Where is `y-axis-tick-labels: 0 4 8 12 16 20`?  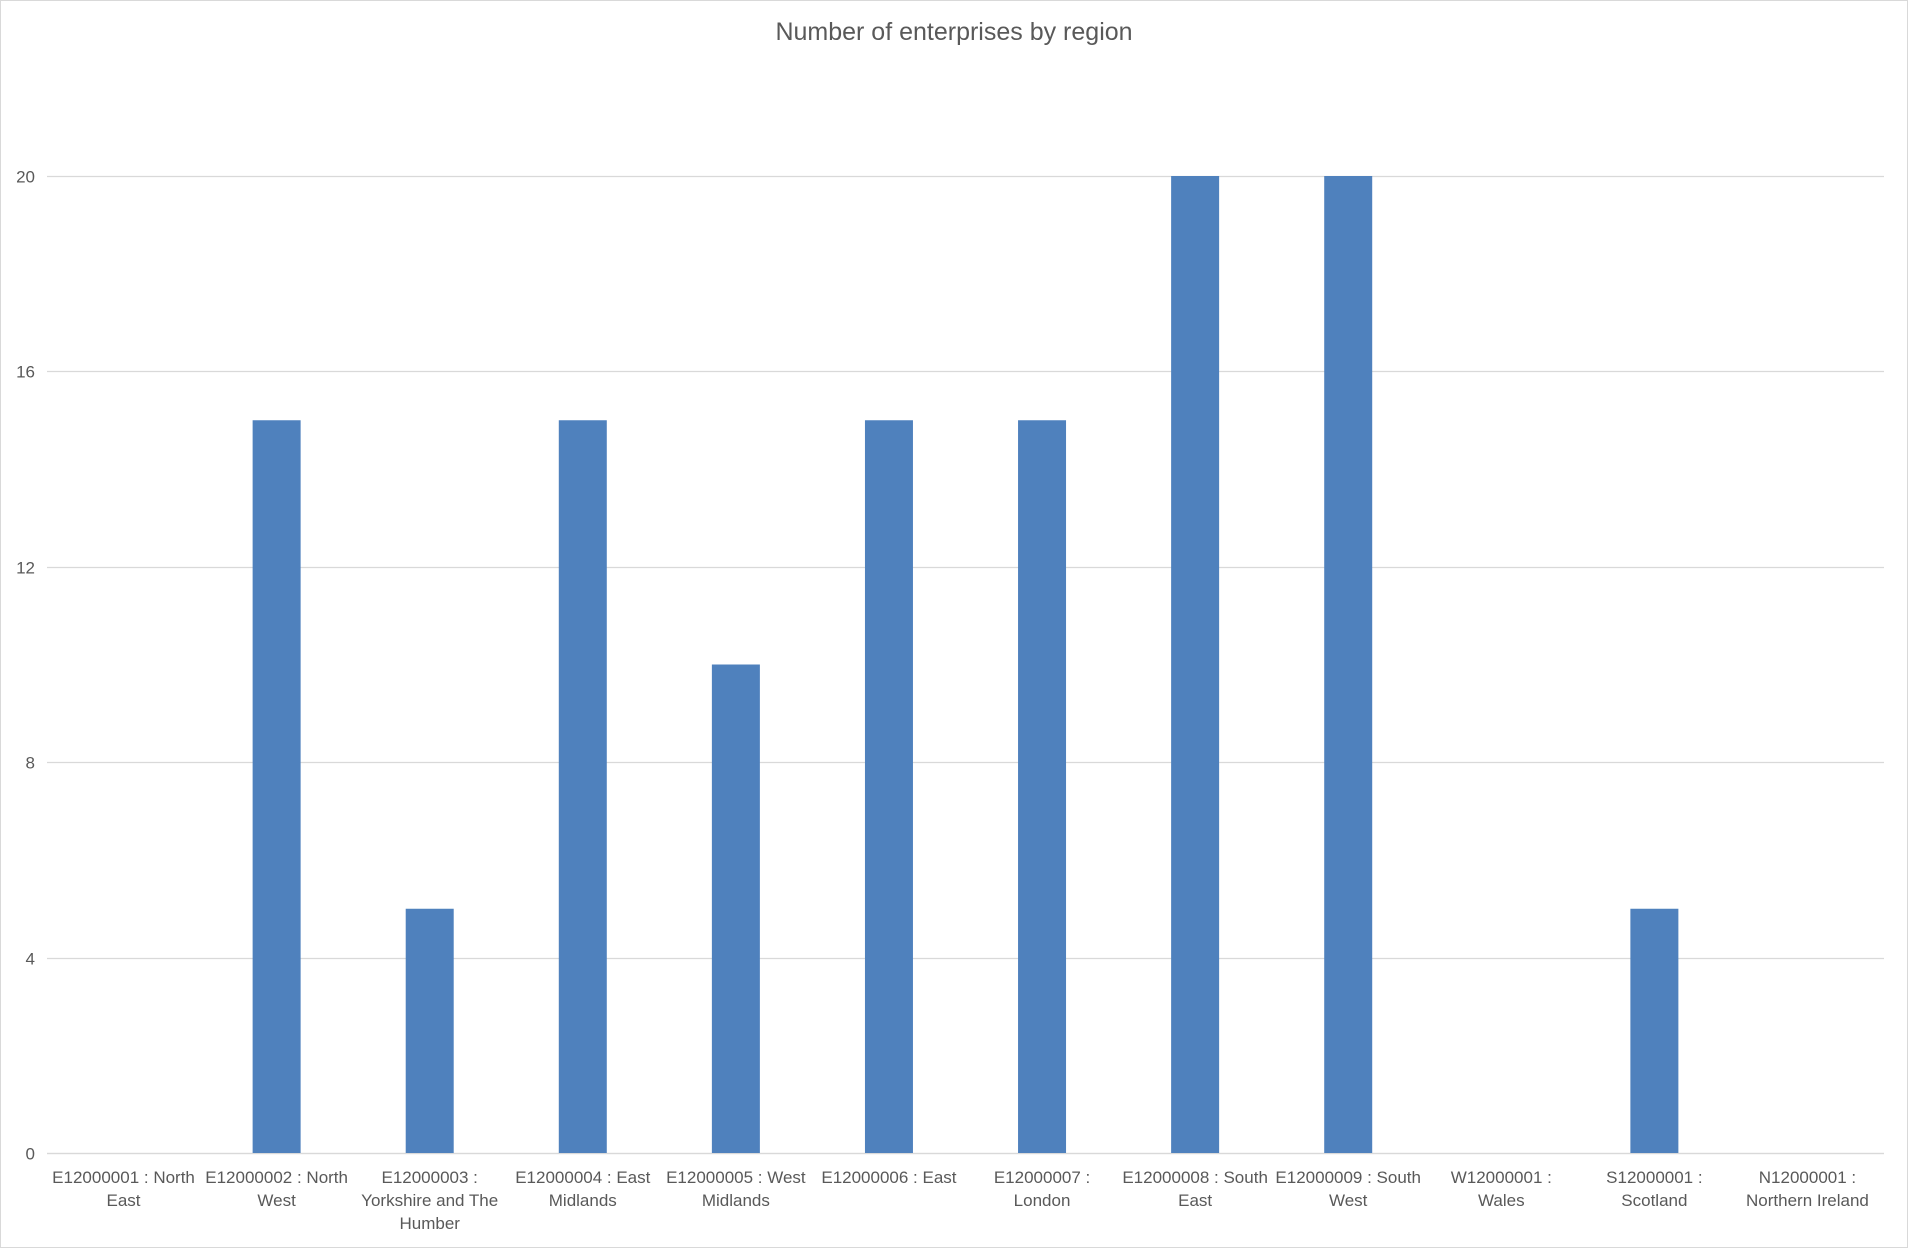
y-axis-tick-labels: 0 4 8 12 16 20 is located at coordinates (25, 666).